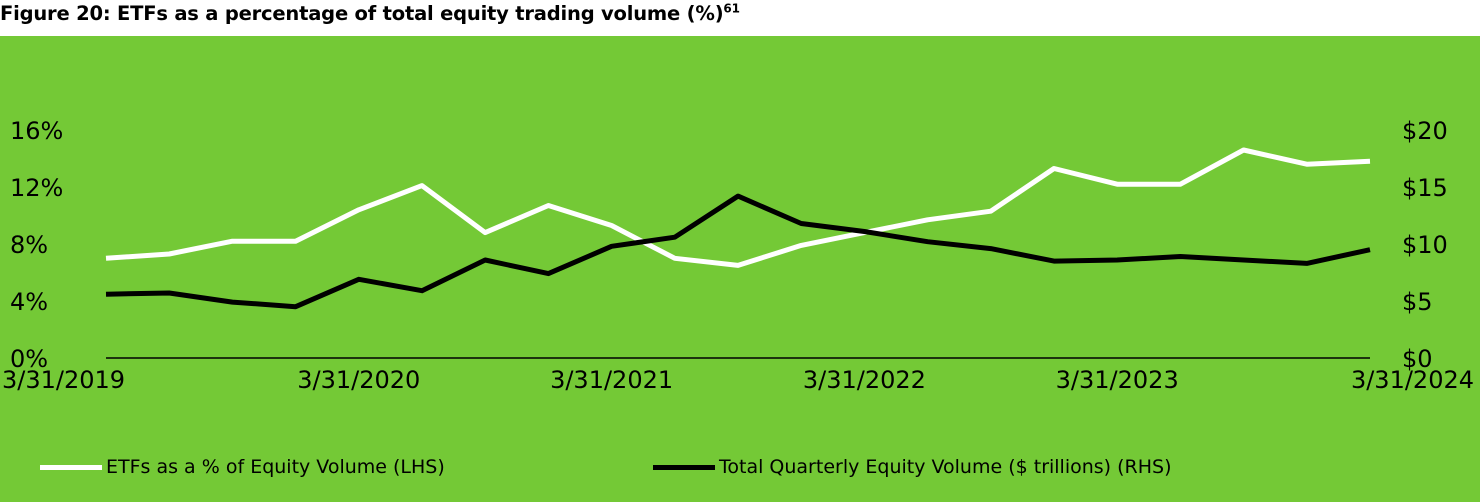  What do you see at coordinates (1425, 131) in the screenshot?
I see `right-axis-tick-label: $20` at bounding box center [1425, 131].